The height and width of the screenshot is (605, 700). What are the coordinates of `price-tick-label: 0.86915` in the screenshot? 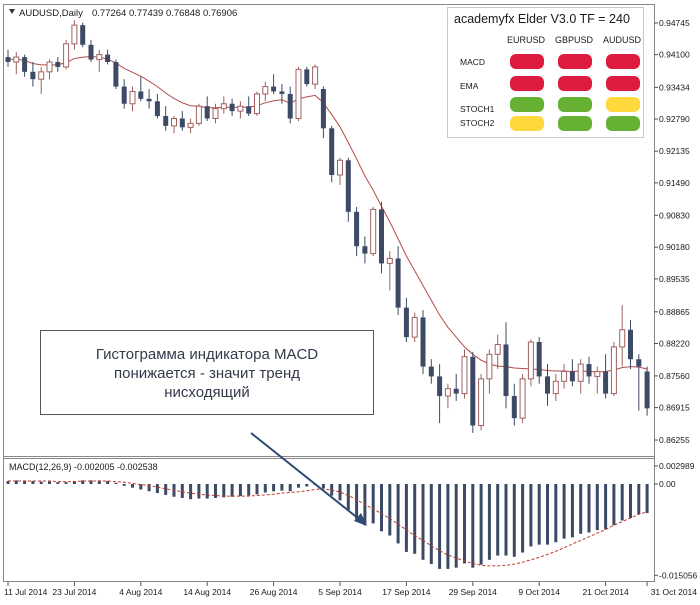 It's located at (674, 408).